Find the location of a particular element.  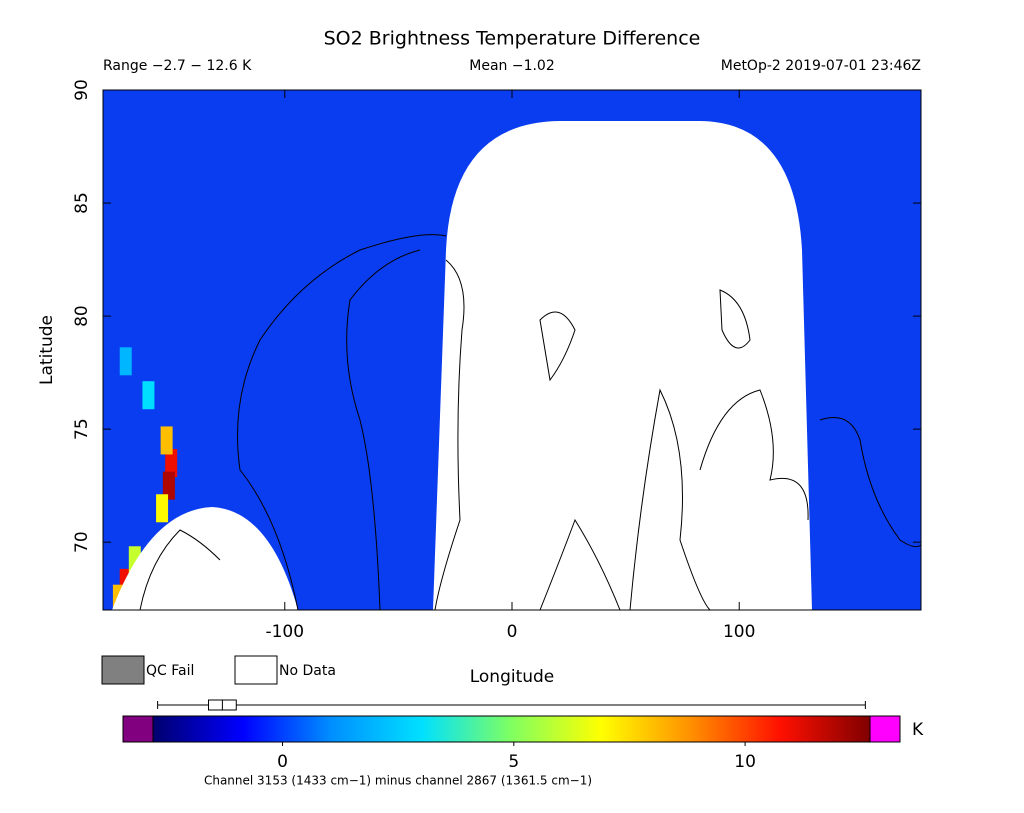

no-data-region is located at coordinates (205, 558).